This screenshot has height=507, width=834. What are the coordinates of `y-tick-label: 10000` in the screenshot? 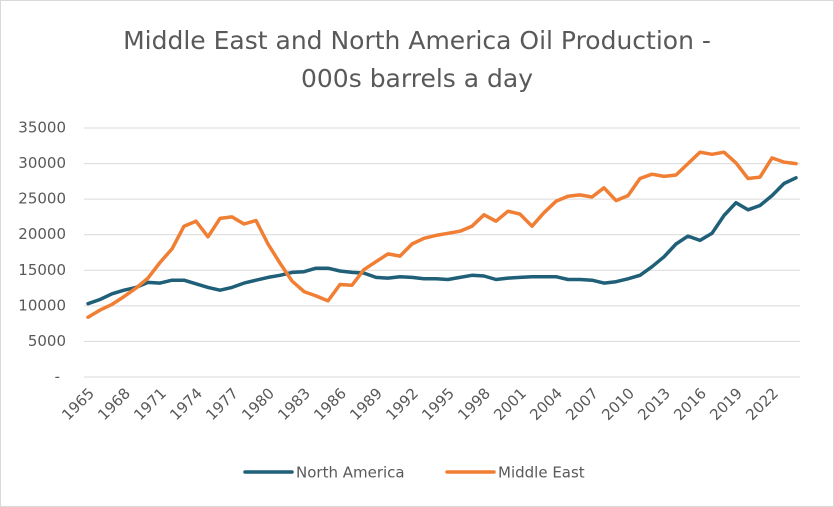 It's located at (42, 305).